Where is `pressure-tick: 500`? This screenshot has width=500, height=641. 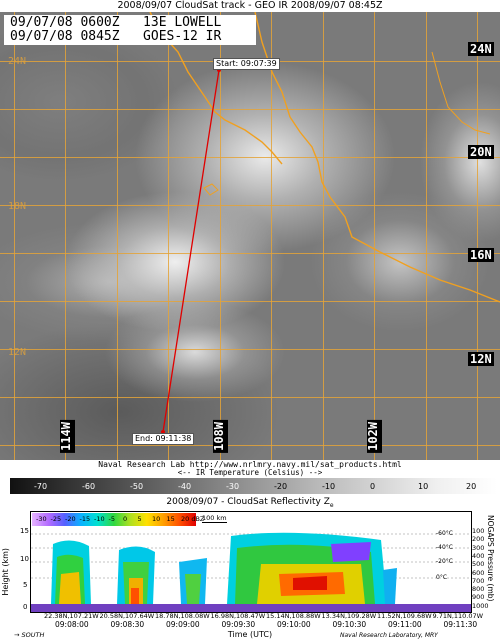 pressure-tick: 500 is located at coordinates (478, 564).